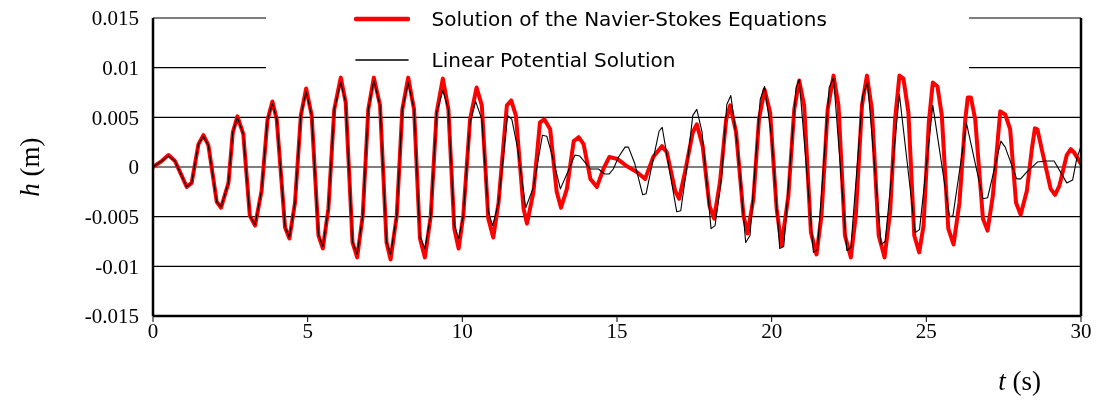 The image size is (1101, 410). What do you see at coordinates (115, 117) in the screenshot?
I see `y-tick-label: 0.005` at bounding box center [115, 117].